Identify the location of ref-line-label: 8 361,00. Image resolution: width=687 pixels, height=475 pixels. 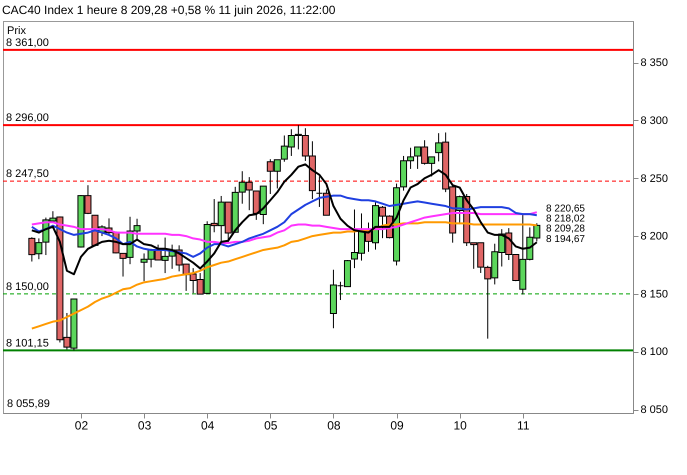
(27, 42).